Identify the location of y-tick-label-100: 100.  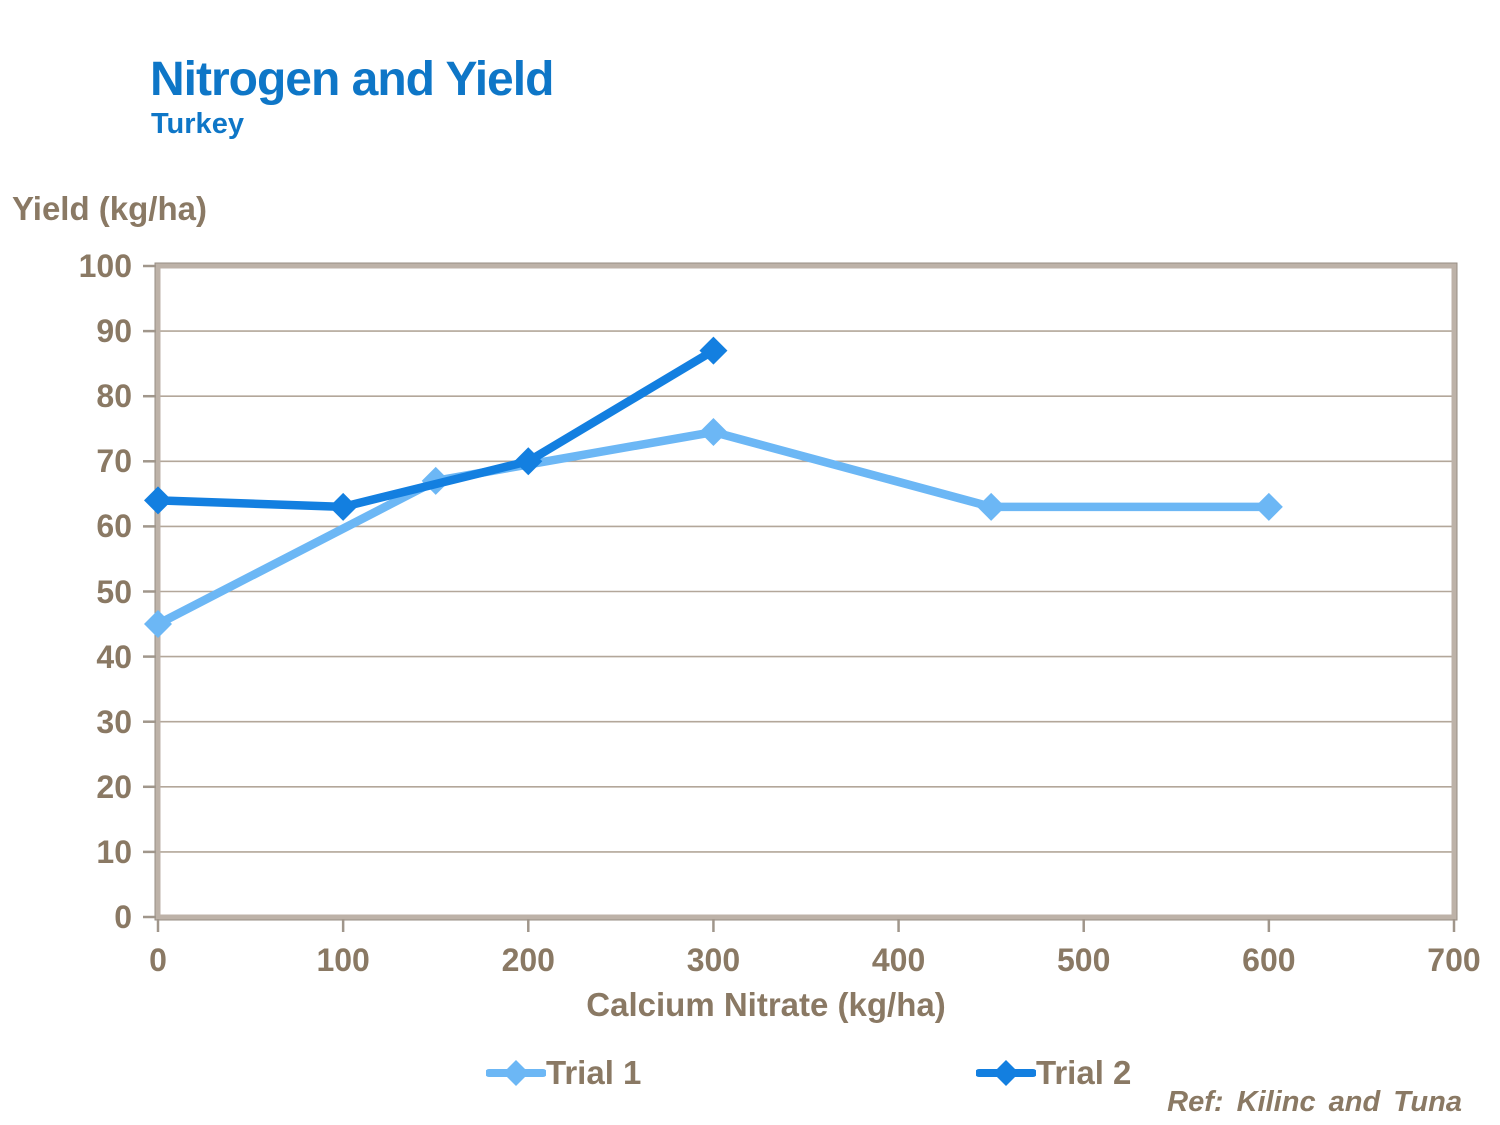
(105, 266).